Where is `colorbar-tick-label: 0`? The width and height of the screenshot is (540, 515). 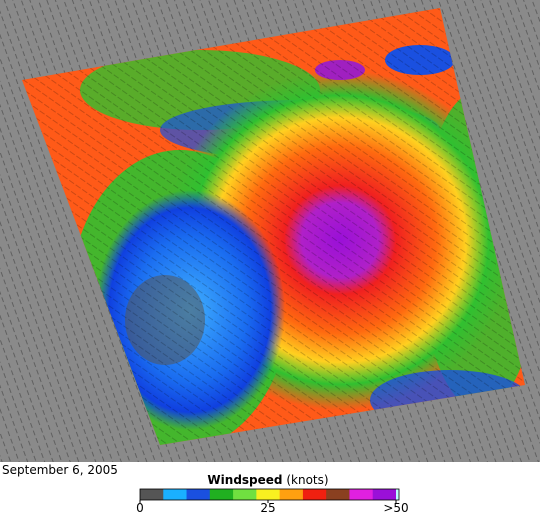 colorbar-tick-label: 0 is located at coordinates (140, 508).